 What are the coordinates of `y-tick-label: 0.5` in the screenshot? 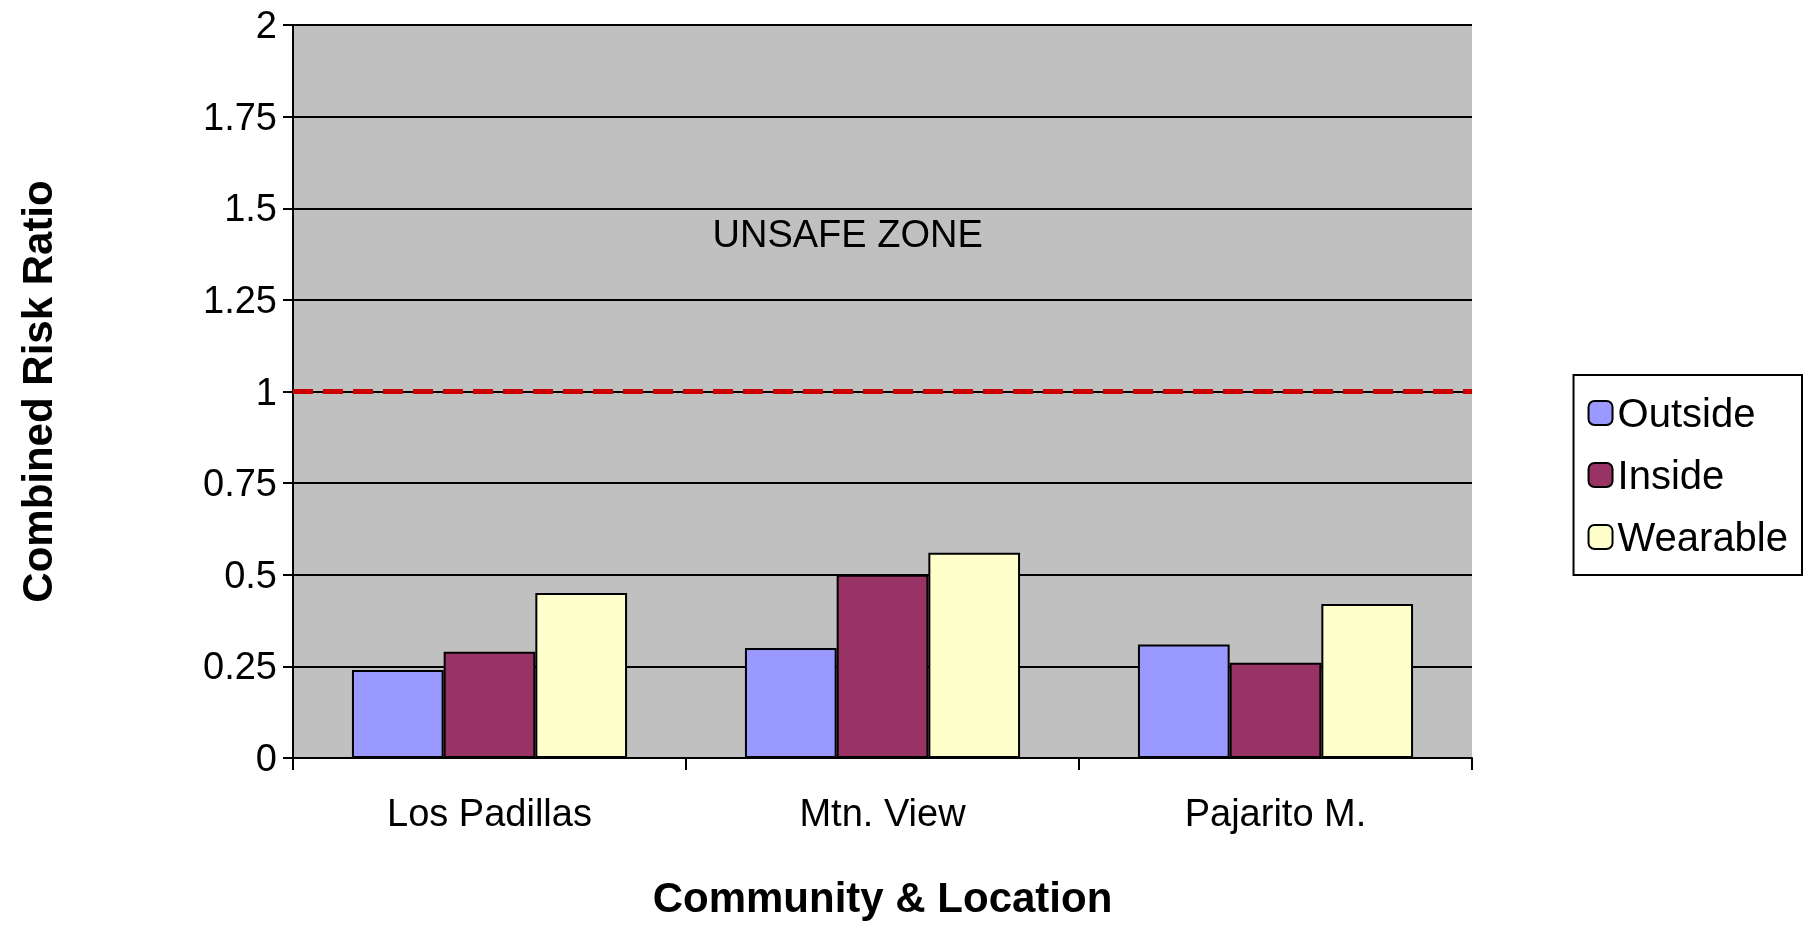 It's located at (250, 574).